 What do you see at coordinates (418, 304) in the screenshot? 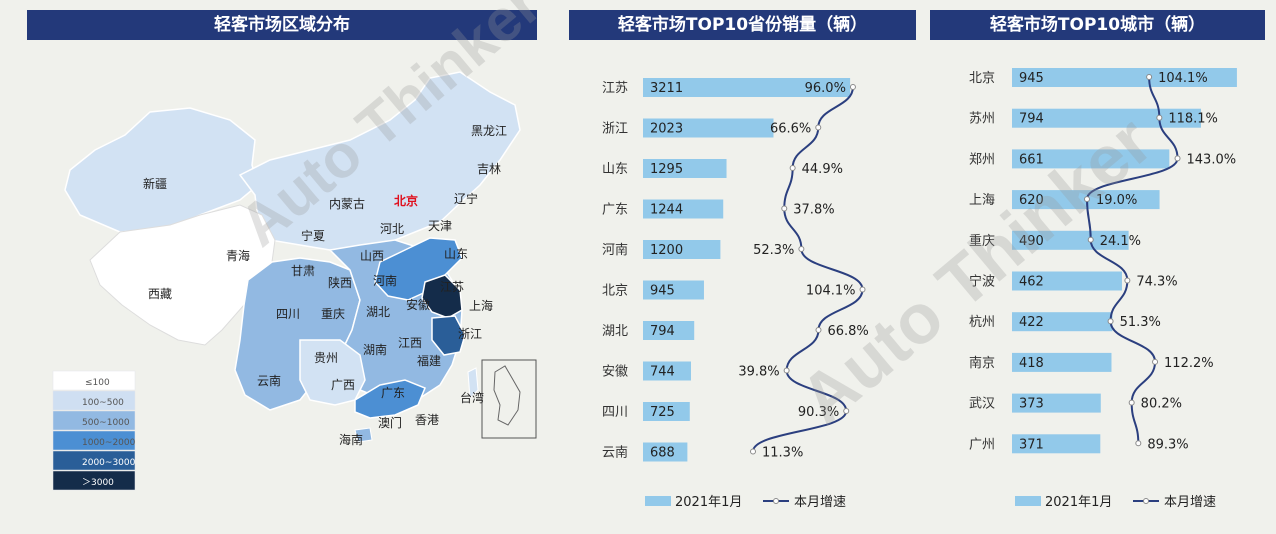
I see `map-label: 安徽` at bounding box center [418, 304].